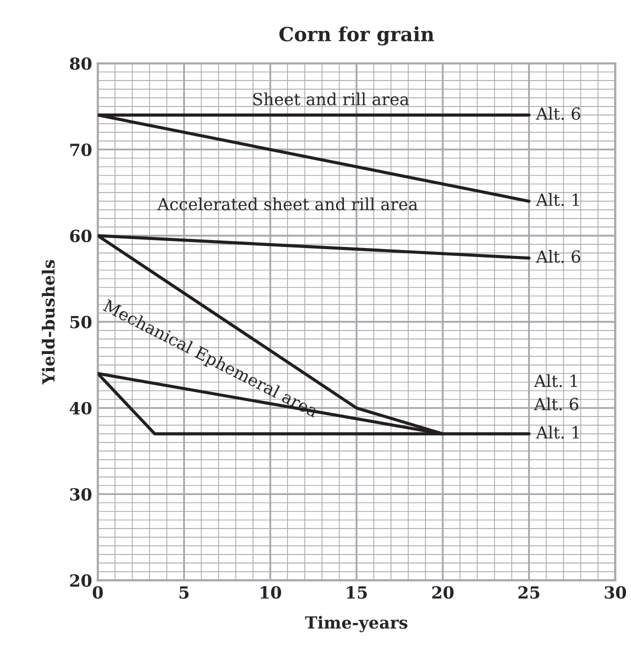  Describe the element at coordinates (81, 322) in the screenshot. I see `y-tick-label: 50` at that location.